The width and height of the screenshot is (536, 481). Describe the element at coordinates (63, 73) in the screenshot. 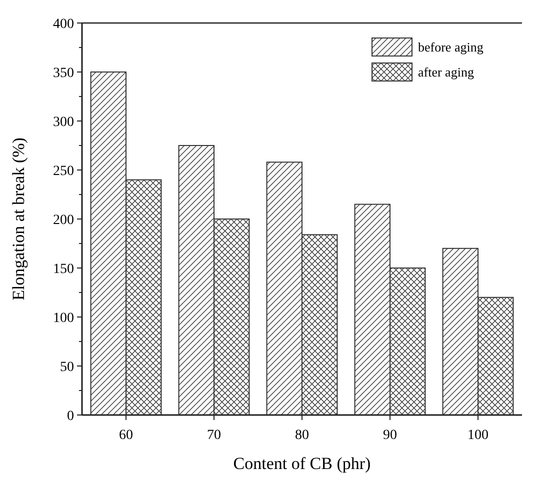

I see `y-tick-label: 350` at that location.